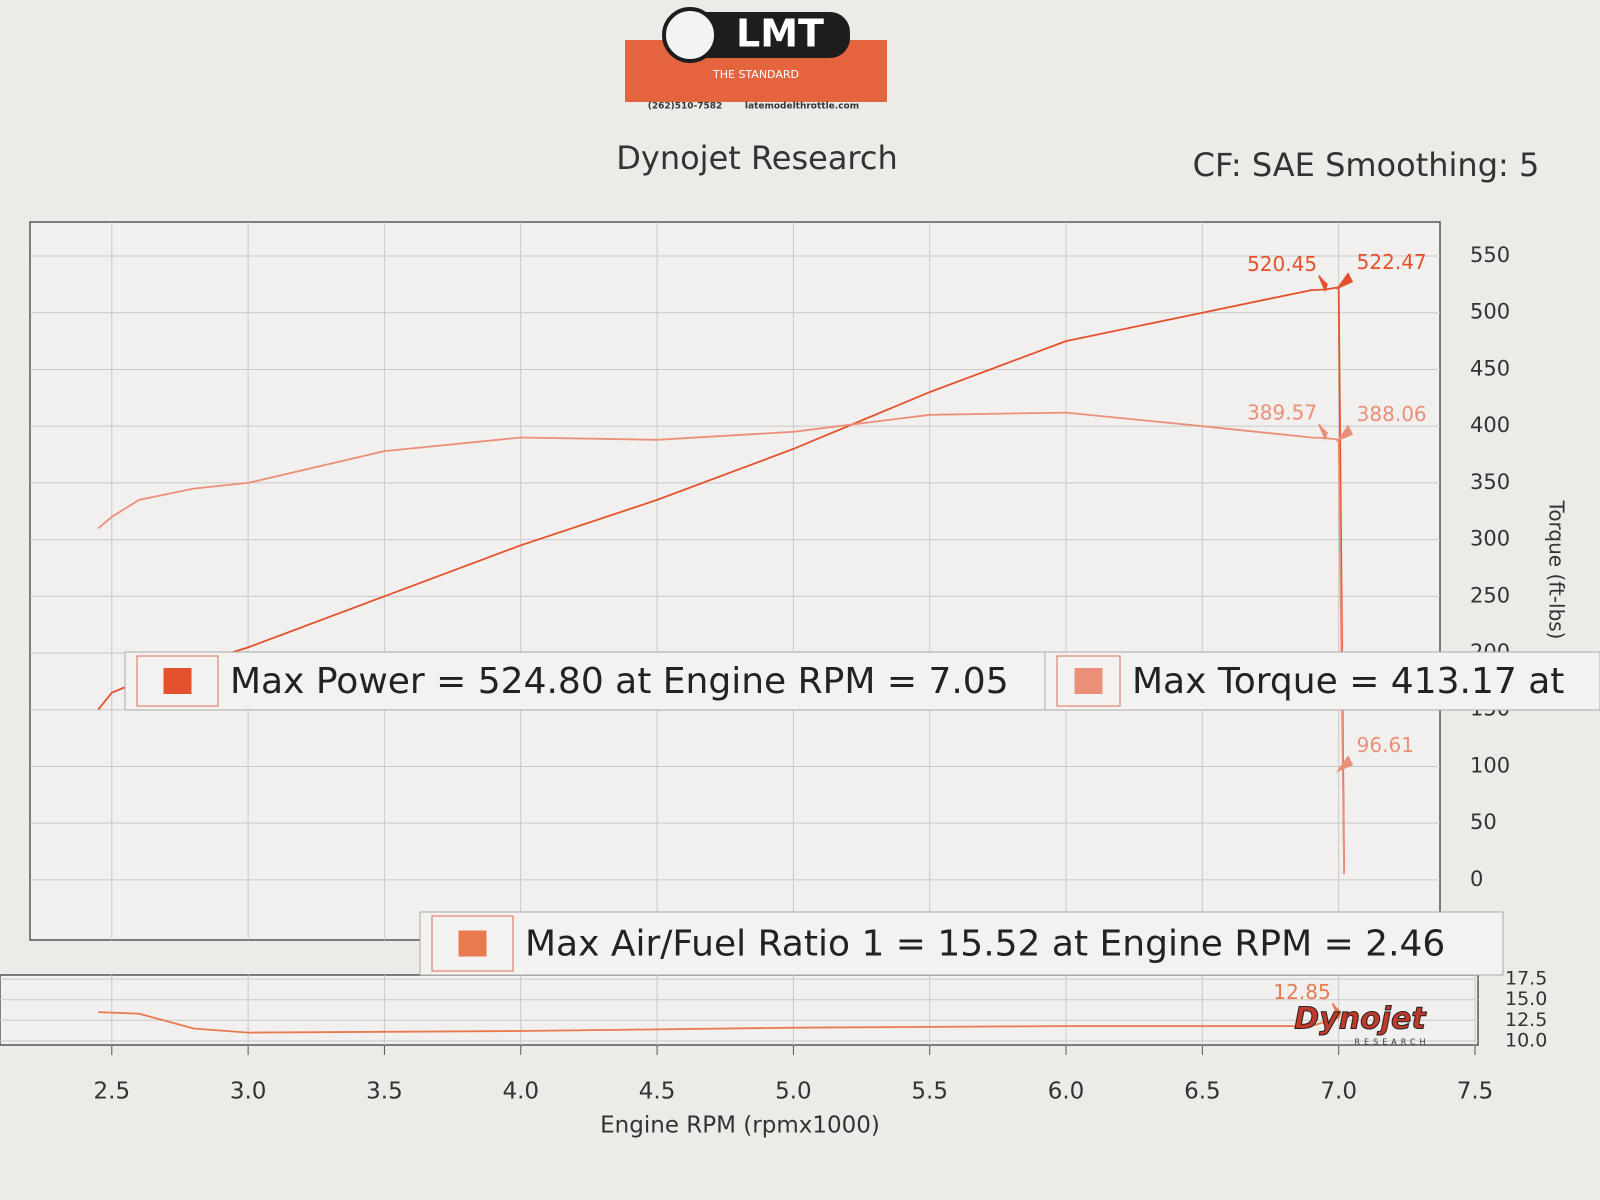 Image resolution: width=1600 pixels, height=1200 pixels. Describe the element at coordinates (793, 1092) in the screenshot. I see `x-tick-label: 5.0` at that location.